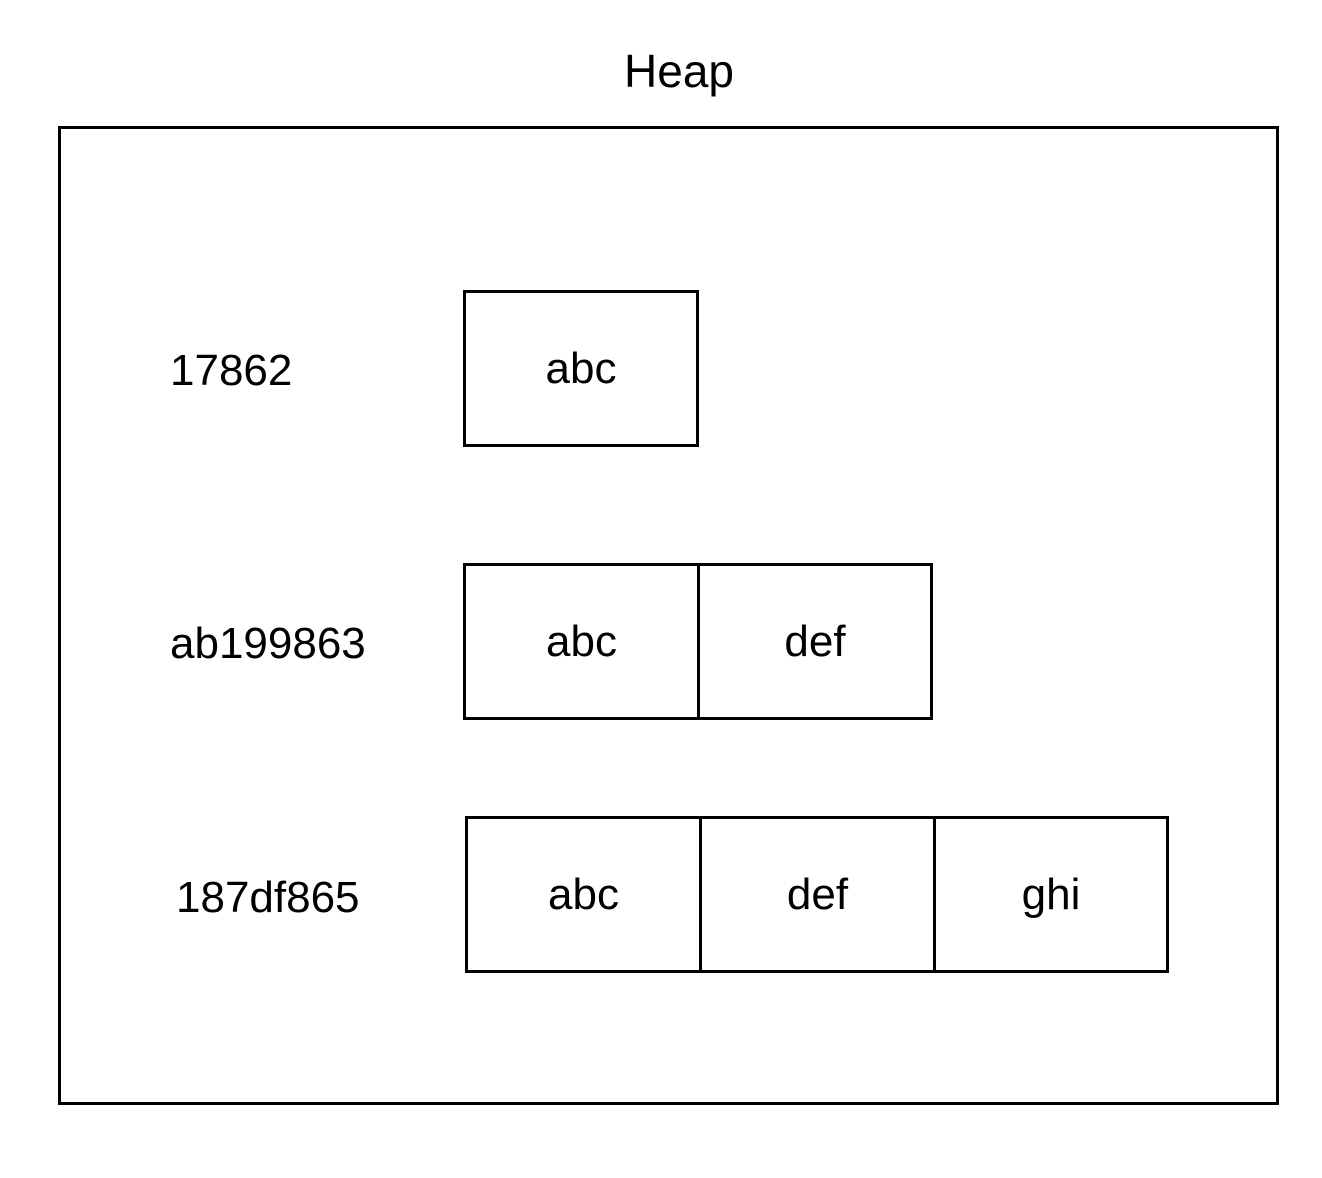 Image resolution: width=1322 pixels, height=1178 pixels. Describe the element at coordinates (231, 370) in the screenshot. I see `object-address: 17862` at that location.